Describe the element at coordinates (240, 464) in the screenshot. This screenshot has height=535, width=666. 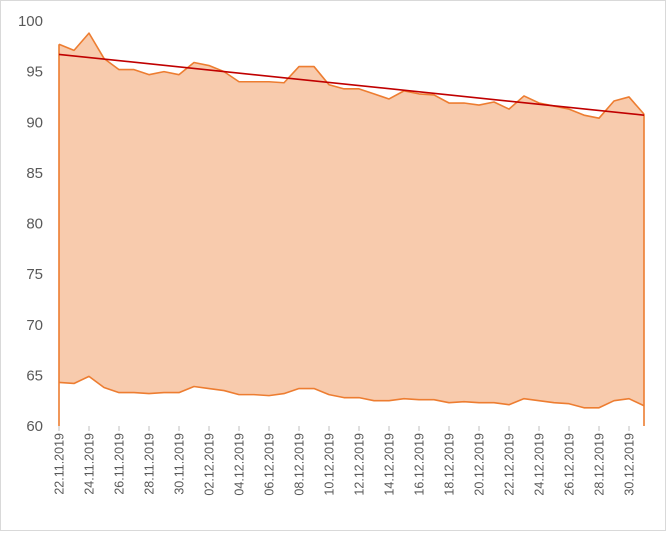
I see `x-tick-label: 04.12.2019` at that location.